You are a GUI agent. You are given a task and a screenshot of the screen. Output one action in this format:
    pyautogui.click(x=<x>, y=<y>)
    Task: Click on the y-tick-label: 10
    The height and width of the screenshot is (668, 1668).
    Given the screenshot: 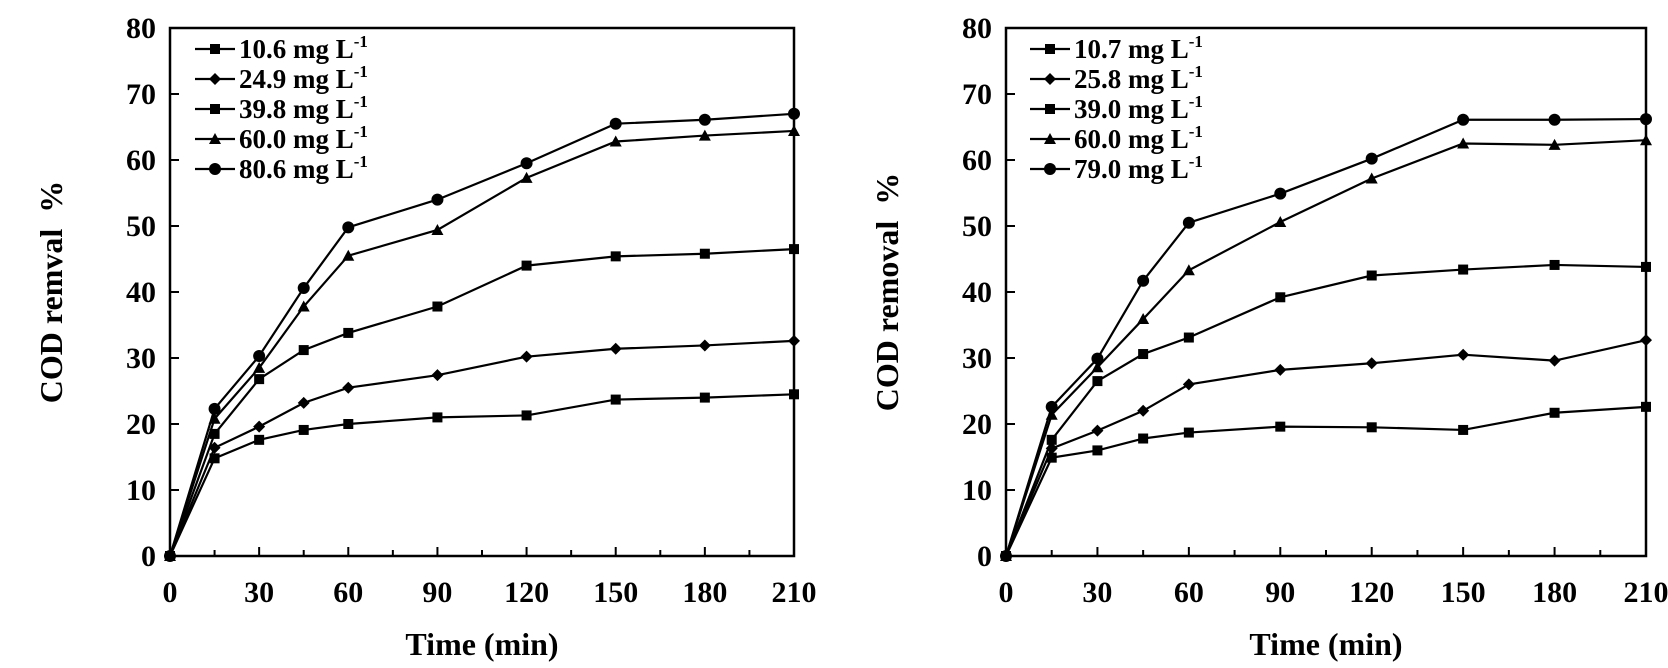 What is the action you would take?
    pyautogui.click(x=977, y=490)
    